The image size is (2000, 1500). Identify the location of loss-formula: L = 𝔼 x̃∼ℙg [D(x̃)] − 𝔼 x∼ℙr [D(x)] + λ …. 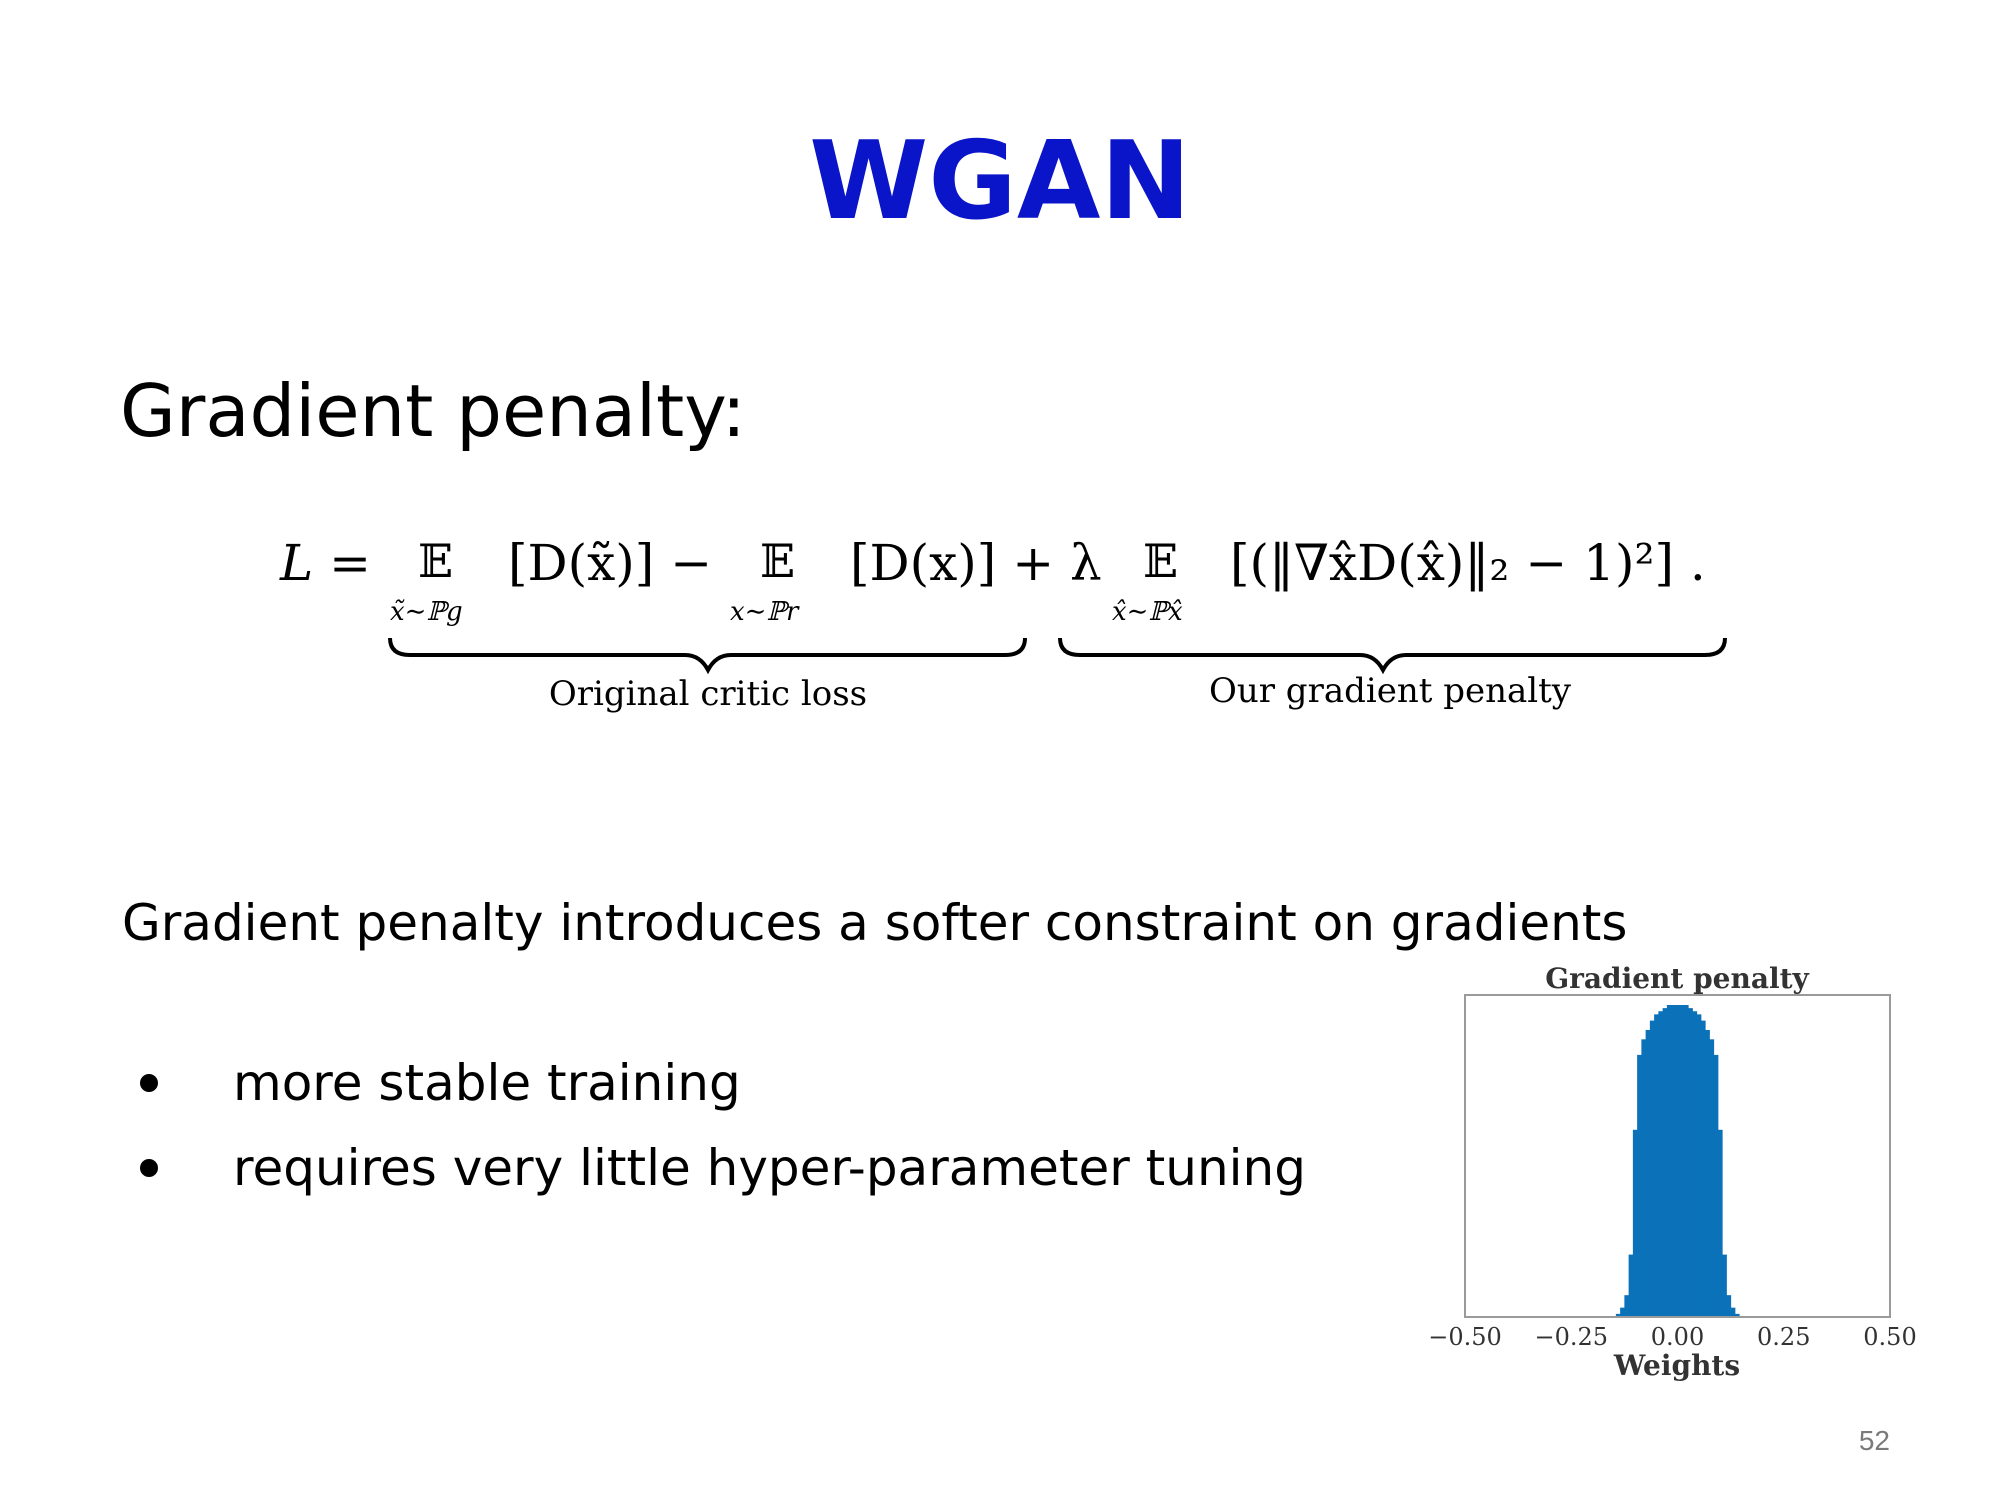
(1003, 624).